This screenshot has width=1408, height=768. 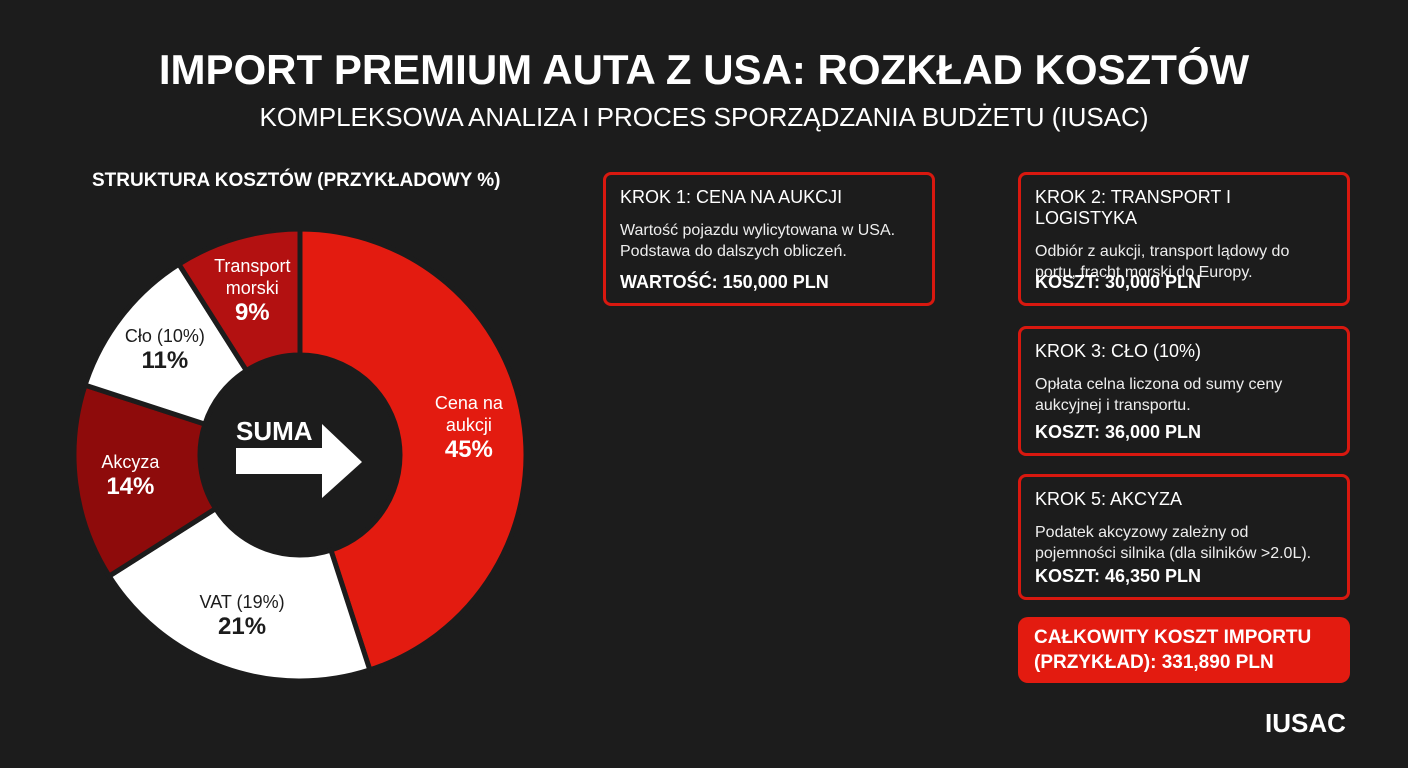 What do you see at coordinates (296, 180) in the screenshot?
I see `chart-title: STRUKTURA KOSZTÓW (PRZYKŁADOWY %)` at bounding box center [296, 180].